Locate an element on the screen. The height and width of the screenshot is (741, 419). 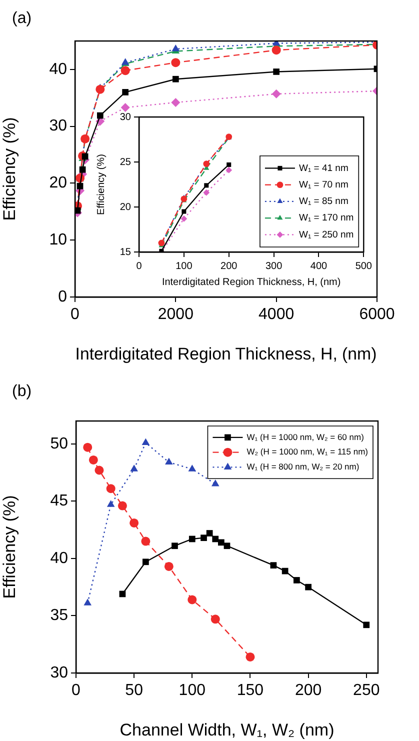
x-axis-title: Channel Width, W₁, W₂ (nm) is located at coordinates (227, 730).